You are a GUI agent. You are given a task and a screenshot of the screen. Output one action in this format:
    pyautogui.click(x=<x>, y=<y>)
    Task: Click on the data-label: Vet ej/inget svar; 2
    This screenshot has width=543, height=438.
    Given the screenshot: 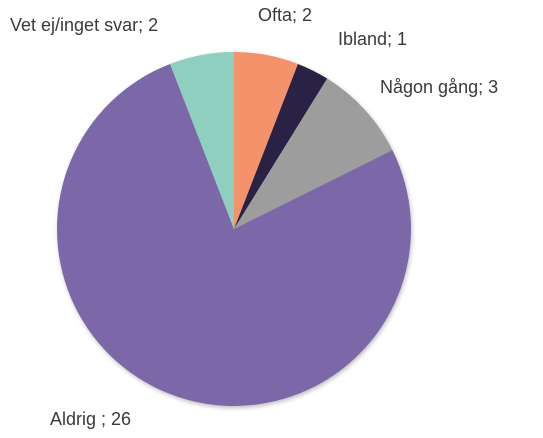 What is the action you would take?
    pyautogui.click(x=84, y=25)
    